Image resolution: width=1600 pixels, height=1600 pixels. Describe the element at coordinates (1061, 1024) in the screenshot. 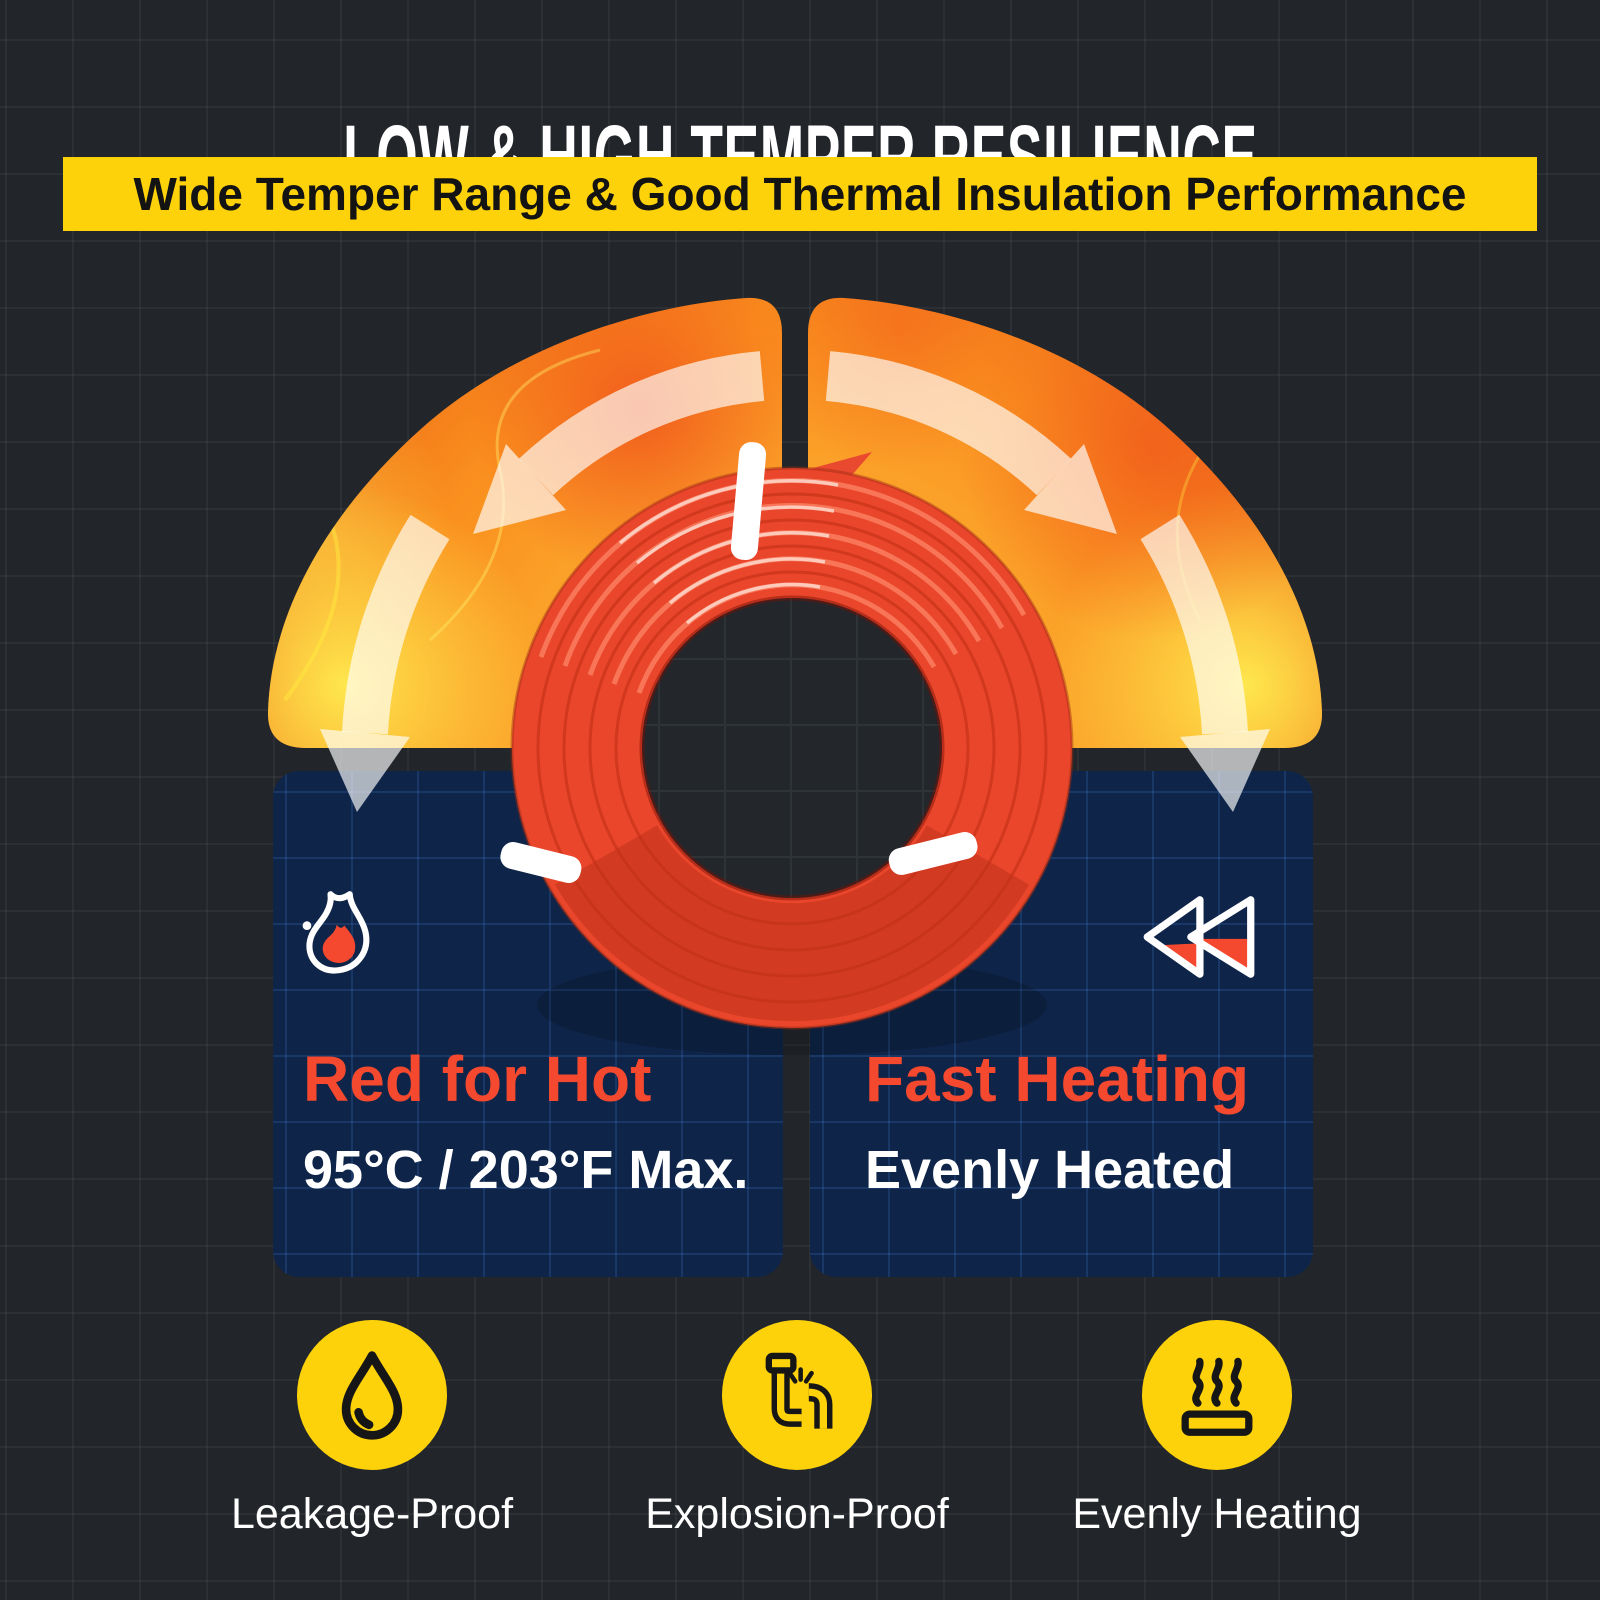

I see `card-fast-heating: Fast Heating Evenly Heated` at that location.